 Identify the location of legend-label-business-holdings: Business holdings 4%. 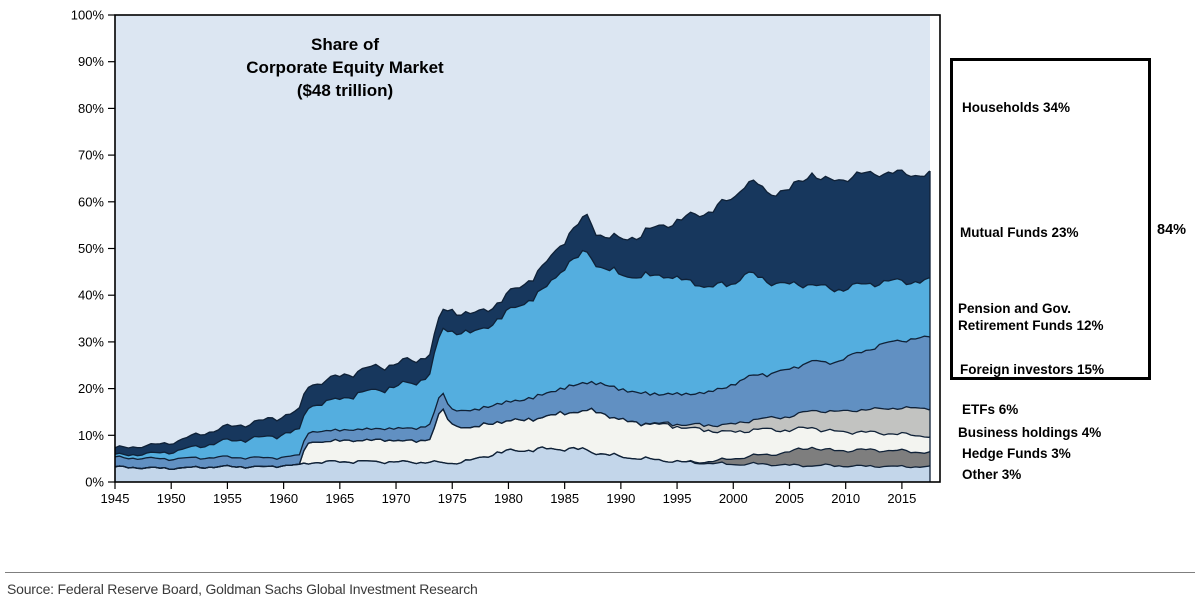
(1030, 432).